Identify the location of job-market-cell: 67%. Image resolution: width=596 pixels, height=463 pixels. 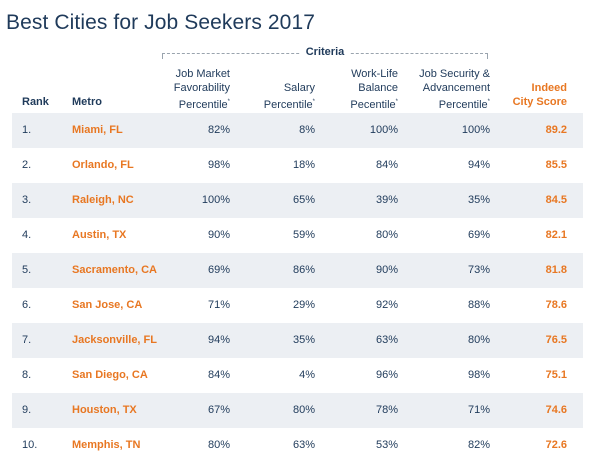
(218, 410).